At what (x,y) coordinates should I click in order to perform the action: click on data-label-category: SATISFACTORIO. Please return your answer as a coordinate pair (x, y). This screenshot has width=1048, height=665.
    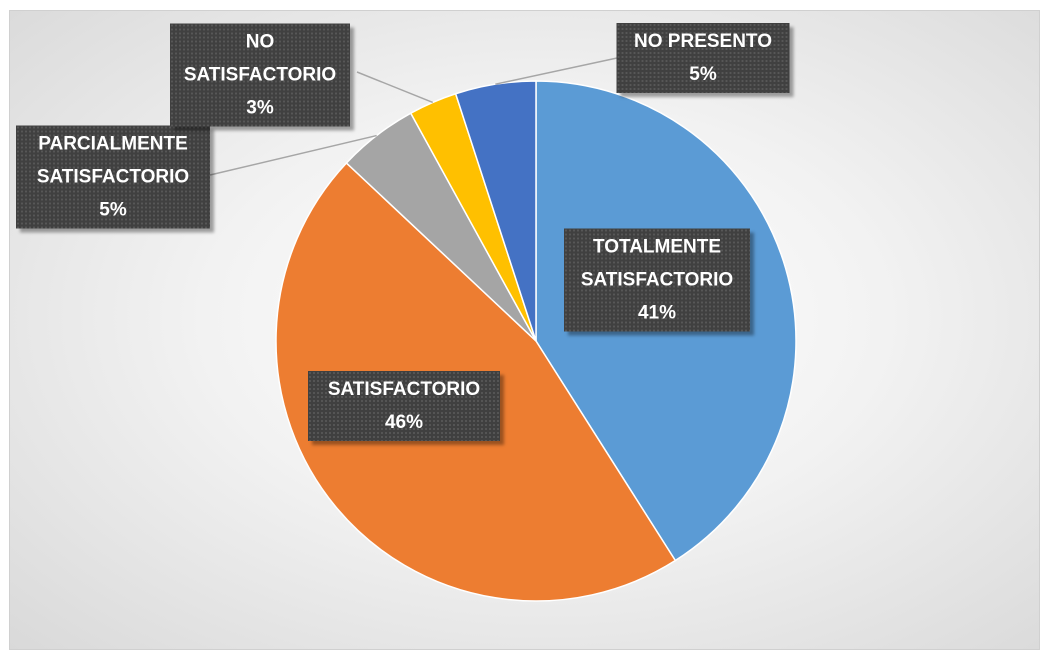
    Looking at the image, I should click on (404, 389).